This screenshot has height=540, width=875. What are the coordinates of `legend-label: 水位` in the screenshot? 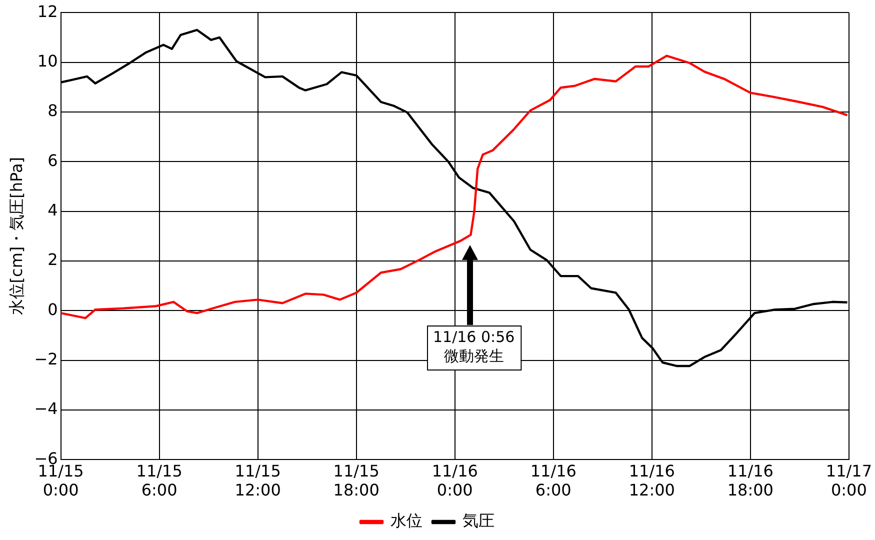 It's located at (406, 520).